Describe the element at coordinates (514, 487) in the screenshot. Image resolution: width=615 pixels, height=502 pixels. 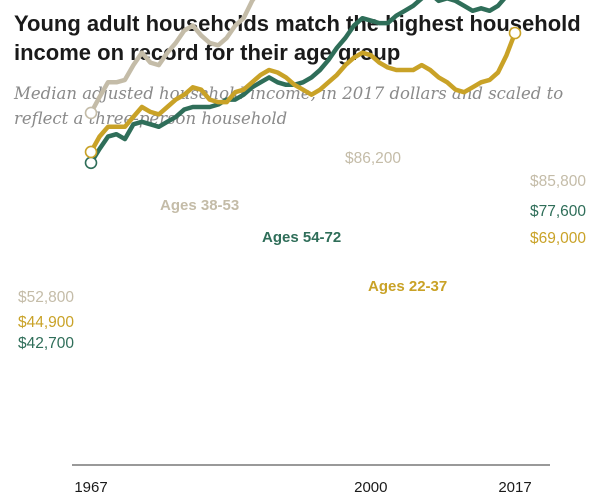
I see `x-tick-2017: 2017` at that location.